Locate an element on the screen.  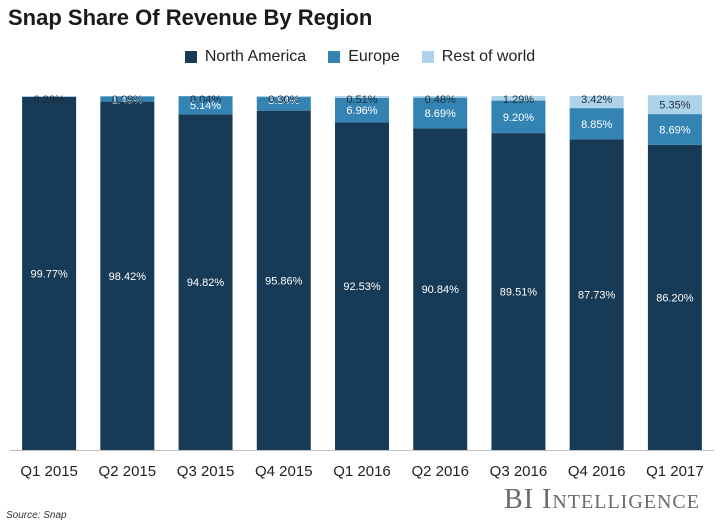
legend-label-europe: Europe is located at coordinates (374, 56).